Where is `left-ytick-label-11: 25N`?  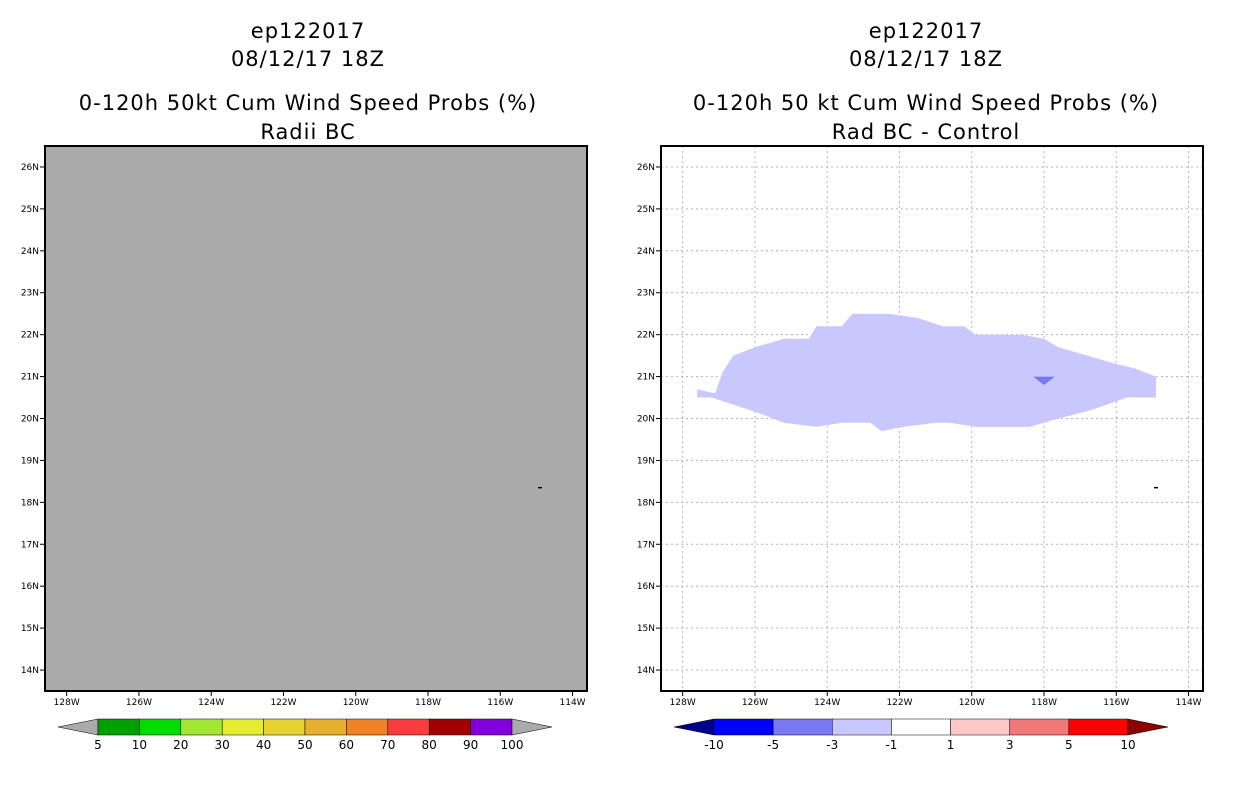
left-ytick-label-11: 25N is located at coordinates (30, 210).